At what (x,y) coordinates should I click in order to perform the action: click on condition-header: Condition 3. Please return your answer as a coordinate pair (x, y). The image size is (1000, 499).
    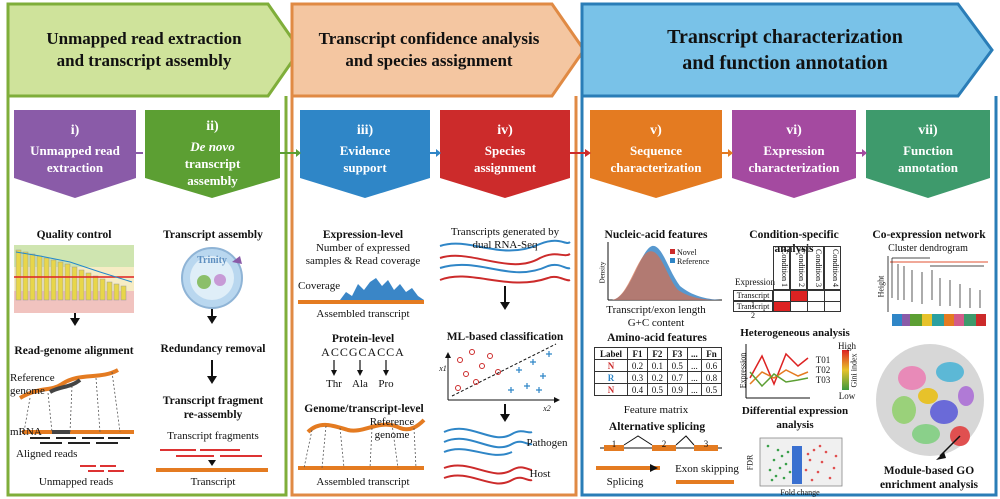
    Looking at the image, I should click on (815, 268).